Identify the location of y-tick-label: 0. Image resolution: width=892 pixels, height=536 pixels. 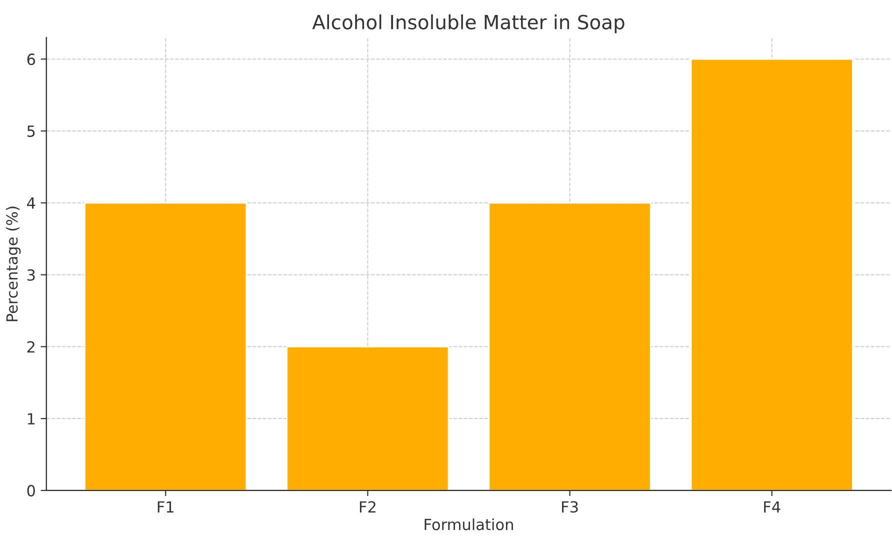
(31, 490).